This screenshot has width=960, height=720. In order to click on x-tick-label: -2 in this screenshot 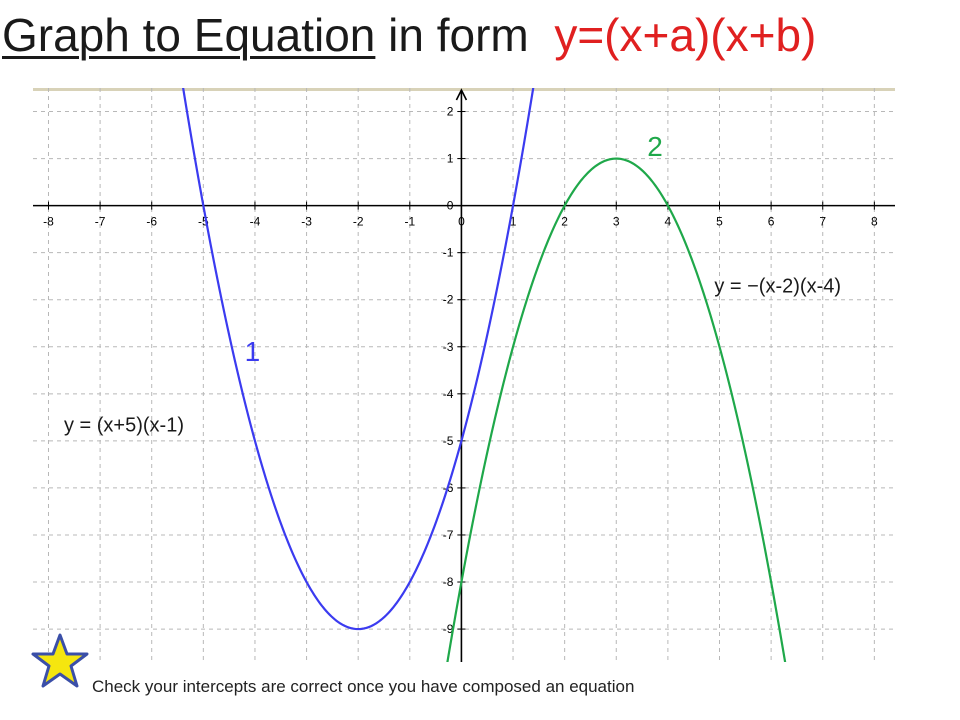, I will do `click(358, 222)`.